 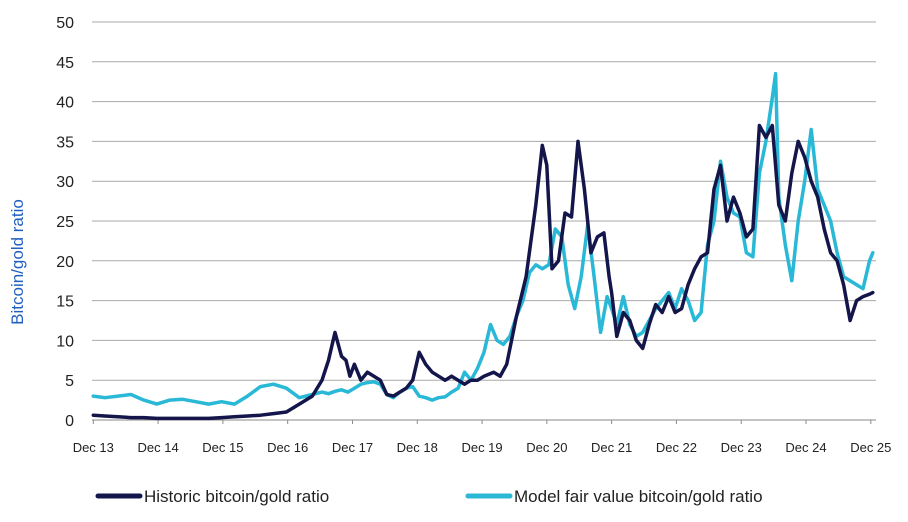 What do you see at coordinates (65, 63) in the screenshot?
I see `y-tick-label: 45` at bounding box center [65, 63].